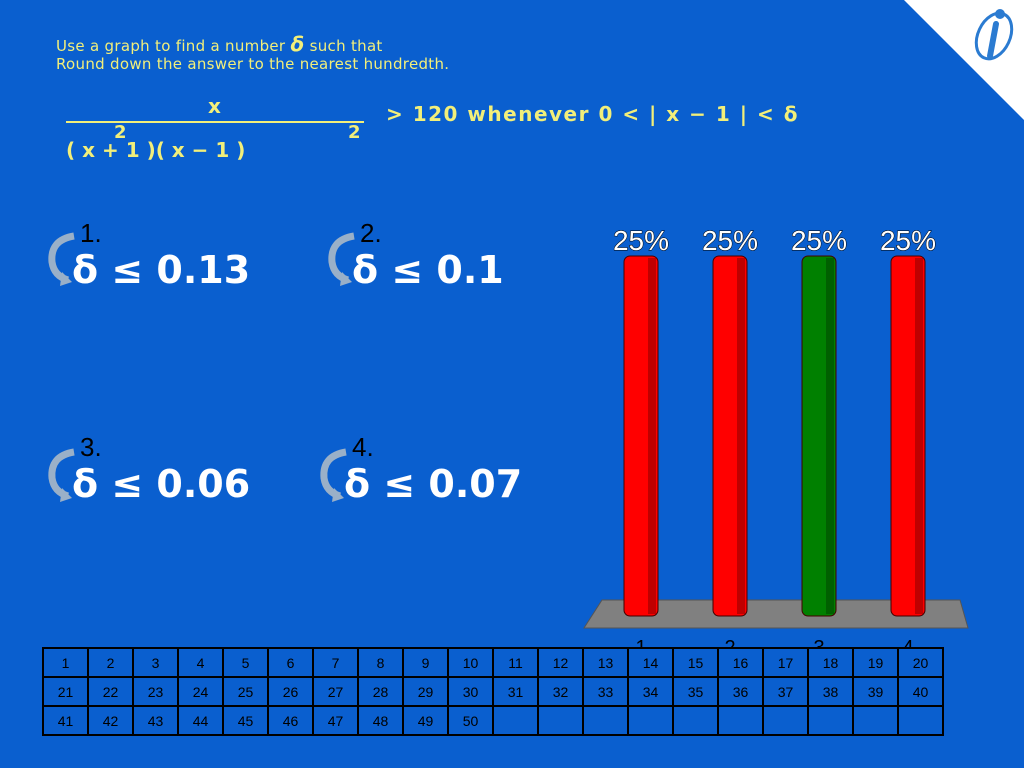  What do you see at coordinates (156, 150) in the screenshot?
I see `fraction-denominator: ( x + 1 )( x − 1 )` at bounding box center [156, 150].